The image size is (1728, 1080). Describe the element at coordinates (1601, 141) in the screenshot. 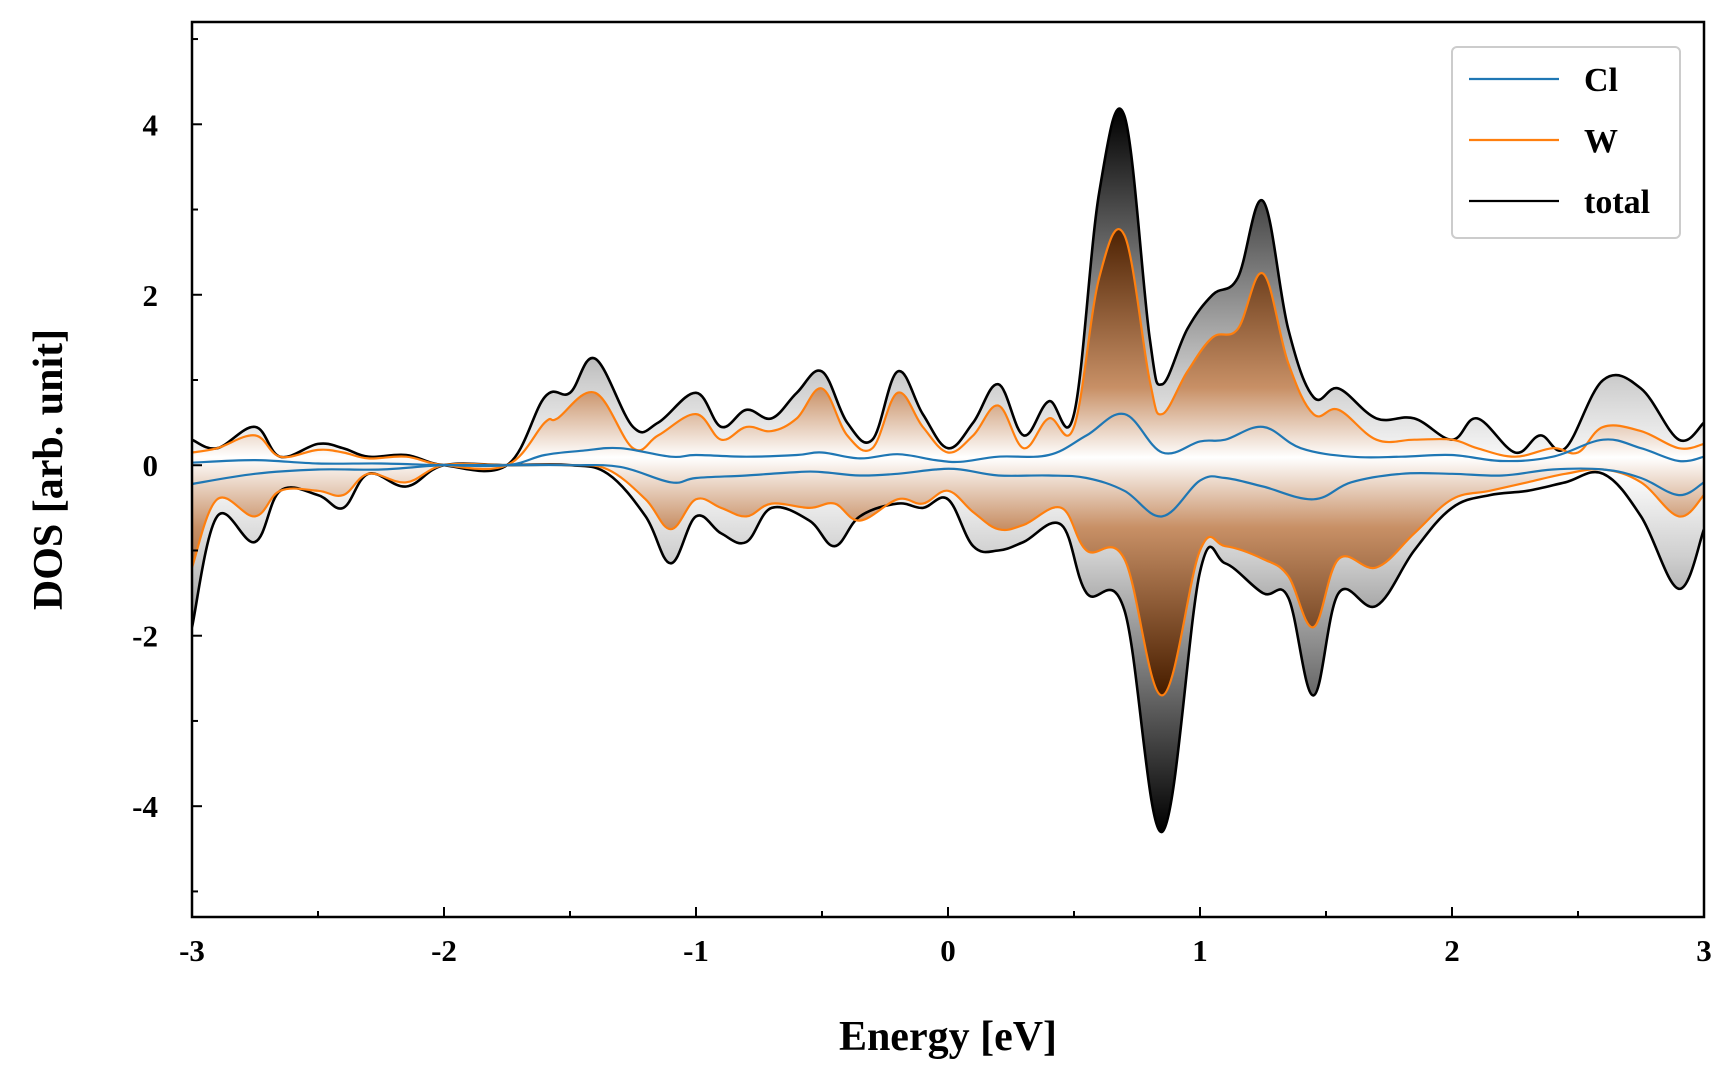

I see `legend-label-w: W` at that location.